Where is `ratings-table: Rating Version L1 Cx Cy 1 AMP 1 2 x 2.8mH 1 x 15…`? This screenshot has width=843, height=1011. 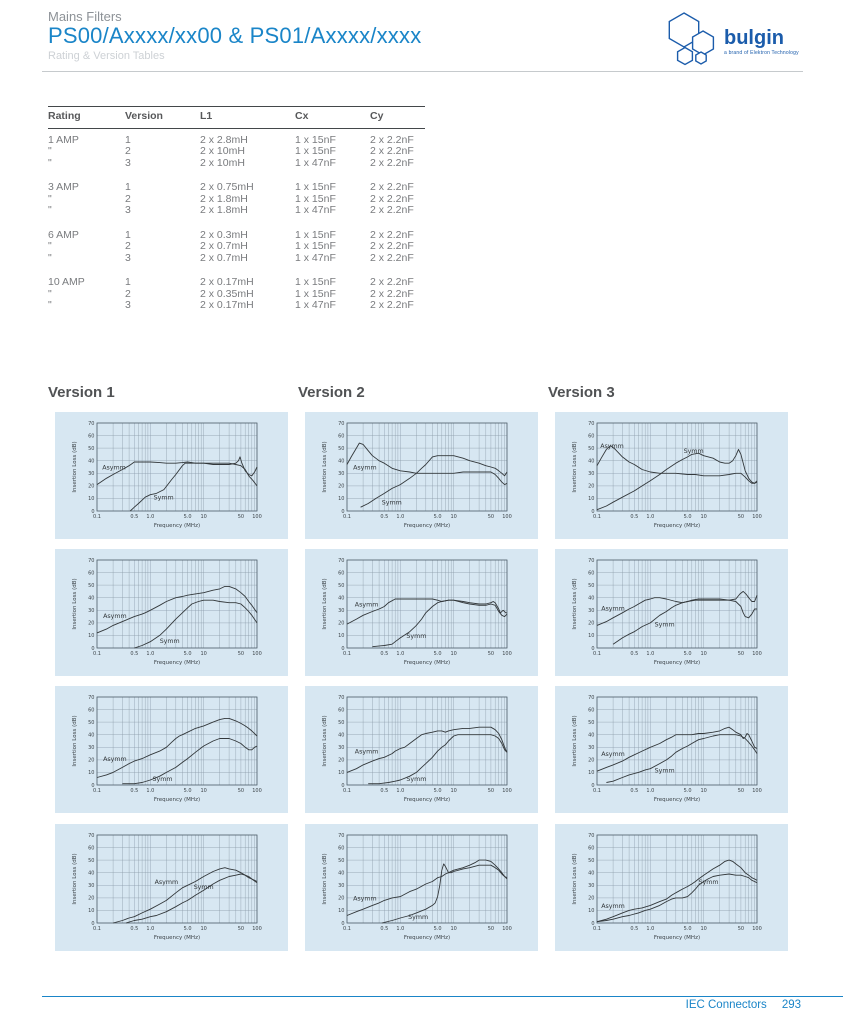
ratings-table: Rating Version L1 Cx Cy 1 AMP 1 2 x 2.8mH 1 x 15… is located at coordinates (236, 209).